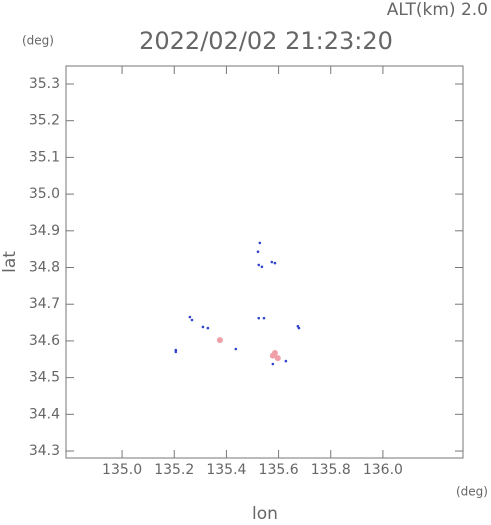 This screenshot has width=491, height=525. Describe the element at coordinates (279, 470) in the screenshot. I see `x-tick-label: 135.6` at that location.